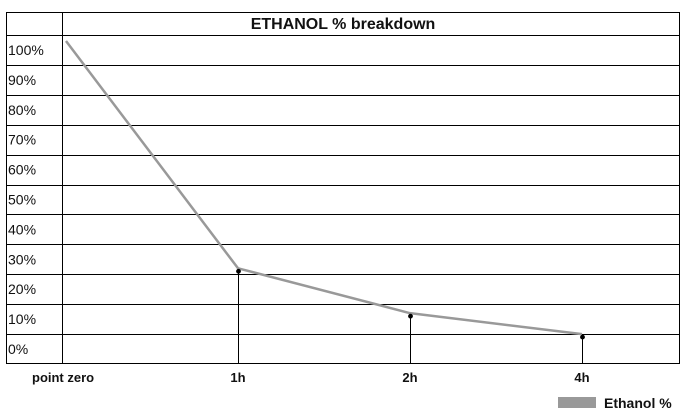 The height and width of the screenshot is (412, 680). I want to click on y-tick-label: 50%, so click(22, 200).